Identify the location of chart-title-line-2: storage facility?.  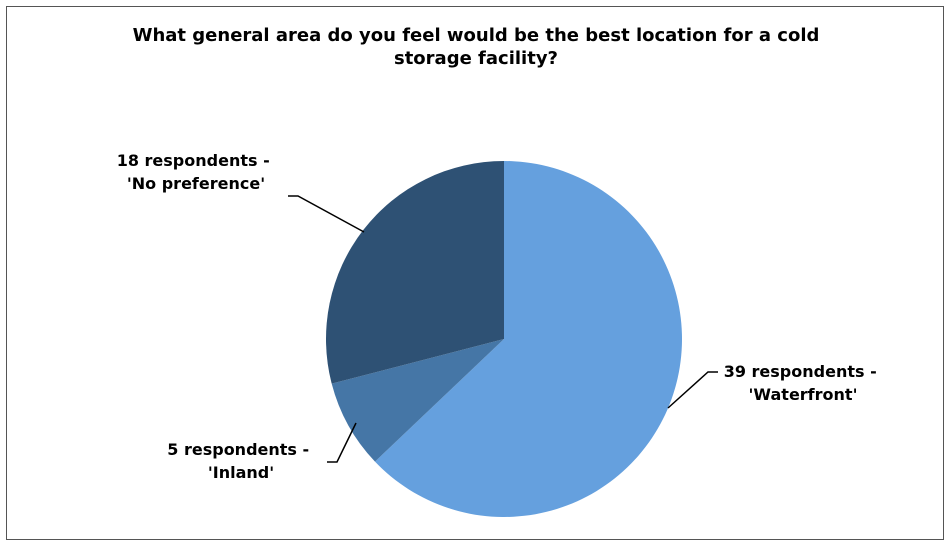
(475, 58).